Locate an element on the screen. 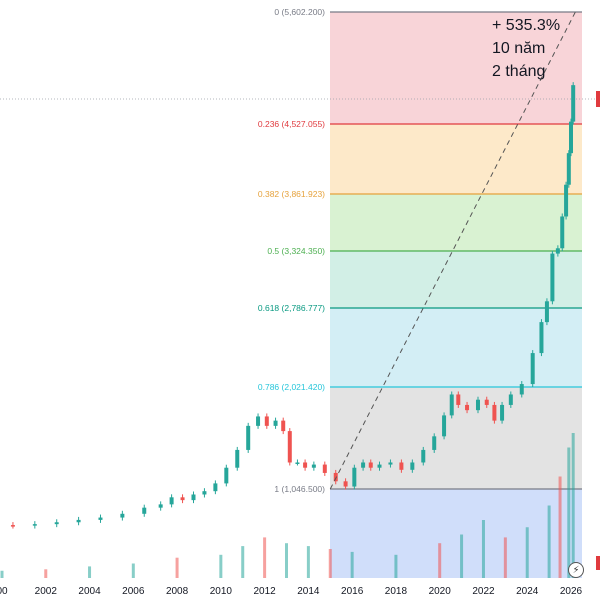 The image size is (600, 600). fib-level-label: 0.618 (2,786.777) is located at coordinates (291, 308).